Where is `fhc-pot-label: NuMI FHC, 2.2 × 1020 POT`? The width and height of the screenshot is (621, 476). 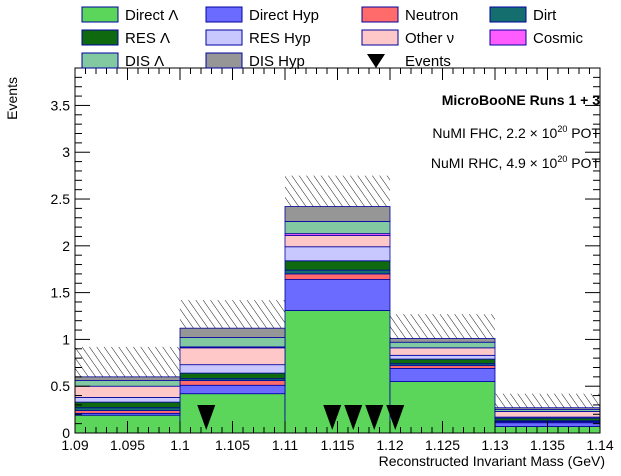 fhc-pot-label: NuMI FHC, 2.2 × 1020 POT is located at coordinates (516, 132).